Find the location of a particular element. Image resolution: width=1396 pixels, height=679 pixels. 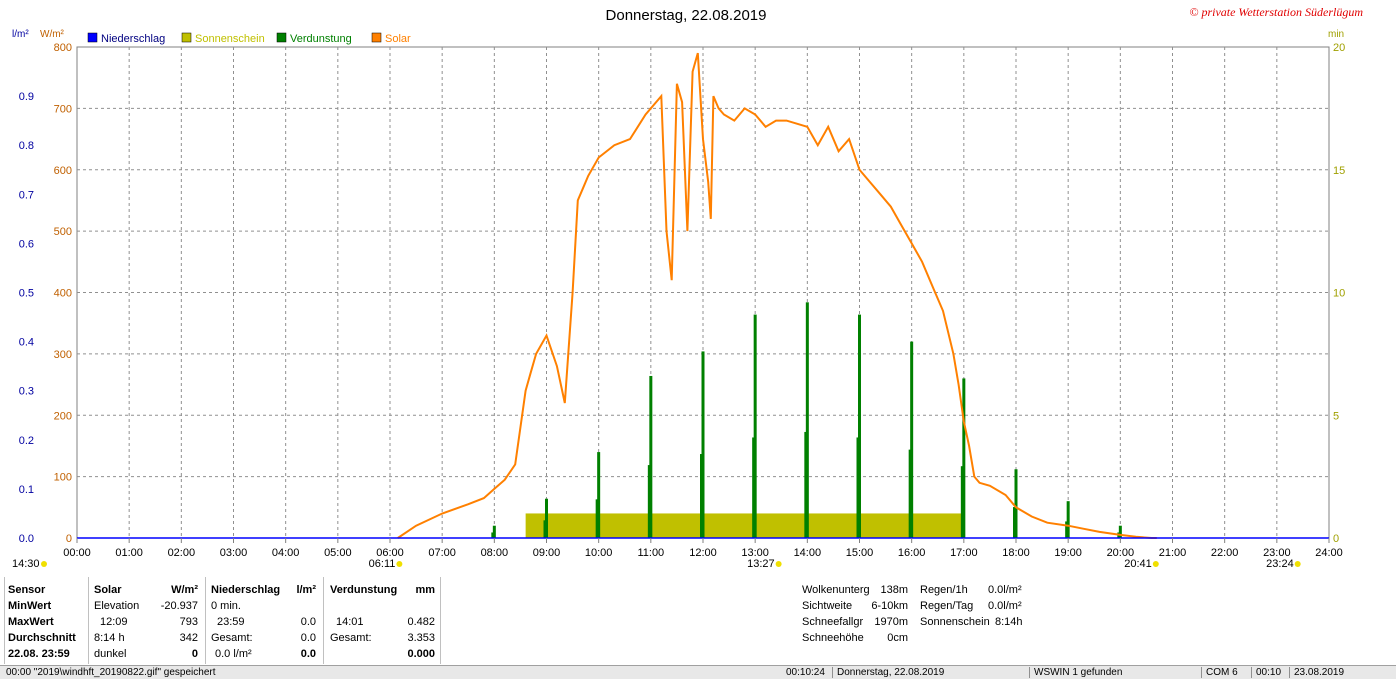

marker-label-4: 23:24 is located at coordinates (1280, 564).